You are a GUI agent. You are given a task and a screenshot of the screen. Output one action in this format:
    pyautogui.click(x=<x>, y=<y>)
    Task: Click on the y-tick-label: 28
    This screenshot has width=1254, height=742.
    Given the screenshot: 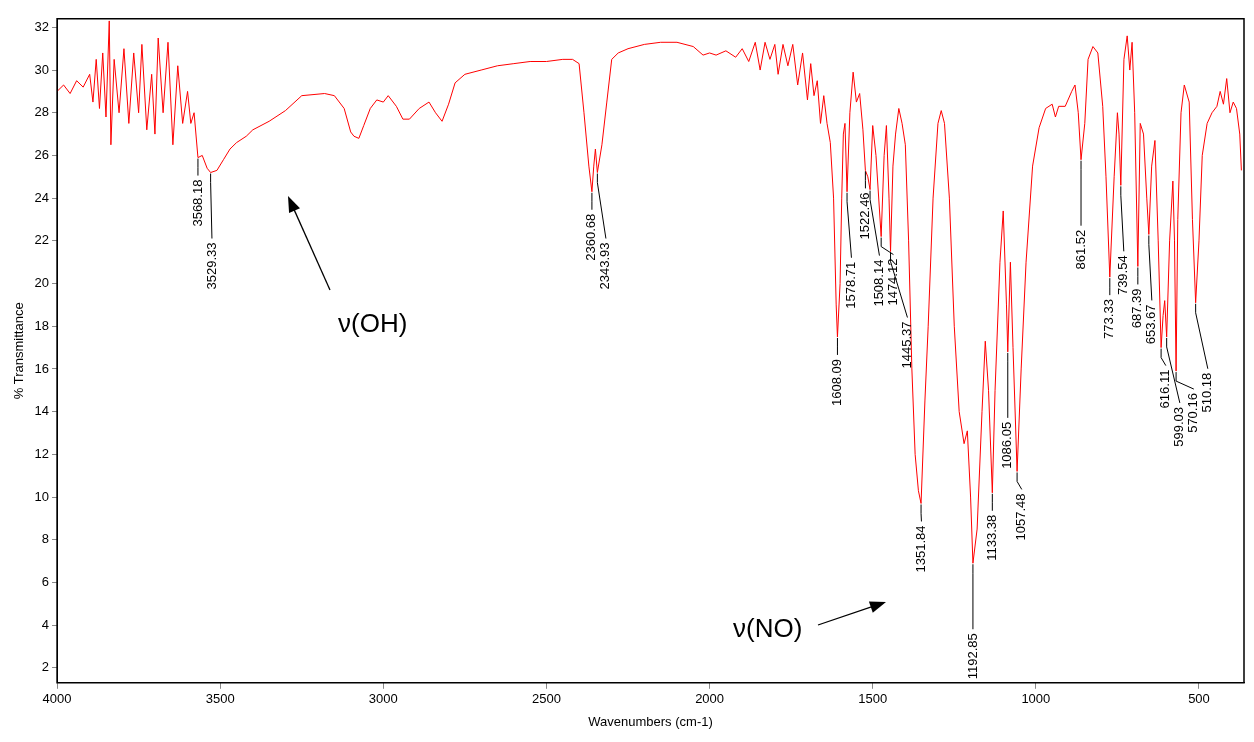 What is the action you would take?
    pyautogui.click(x=42, y=112)
    